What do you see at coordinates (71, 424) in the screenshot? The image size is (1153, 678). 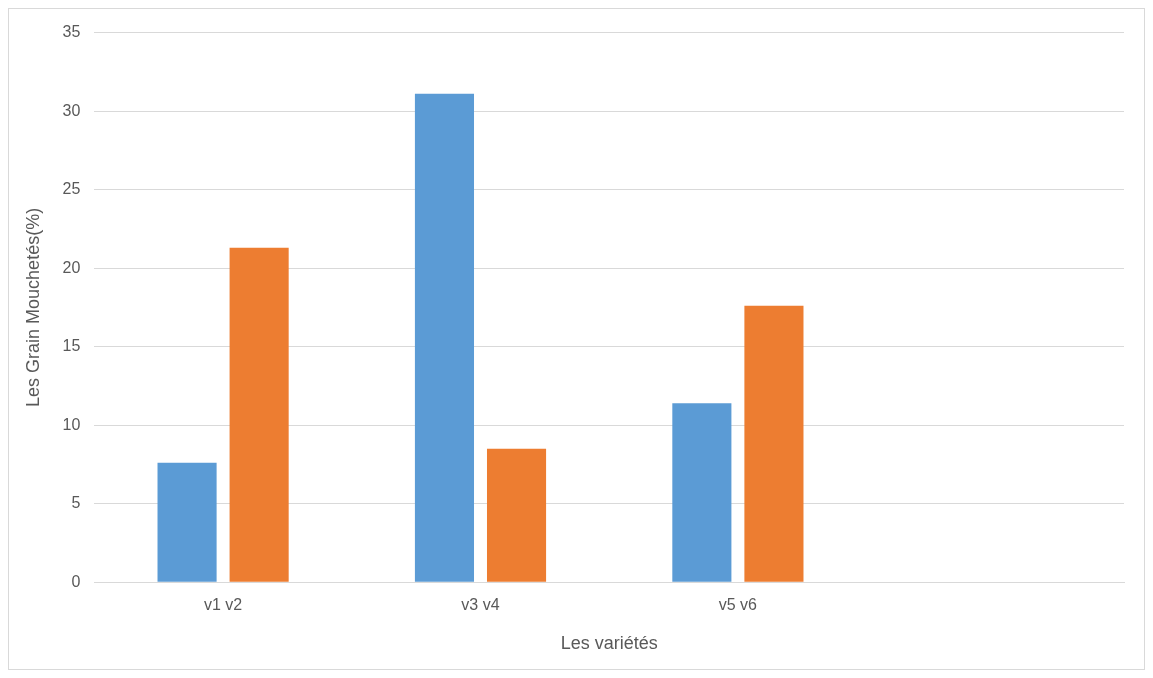 I see `y-tick-label: 10` at bounding box center [71, 424].